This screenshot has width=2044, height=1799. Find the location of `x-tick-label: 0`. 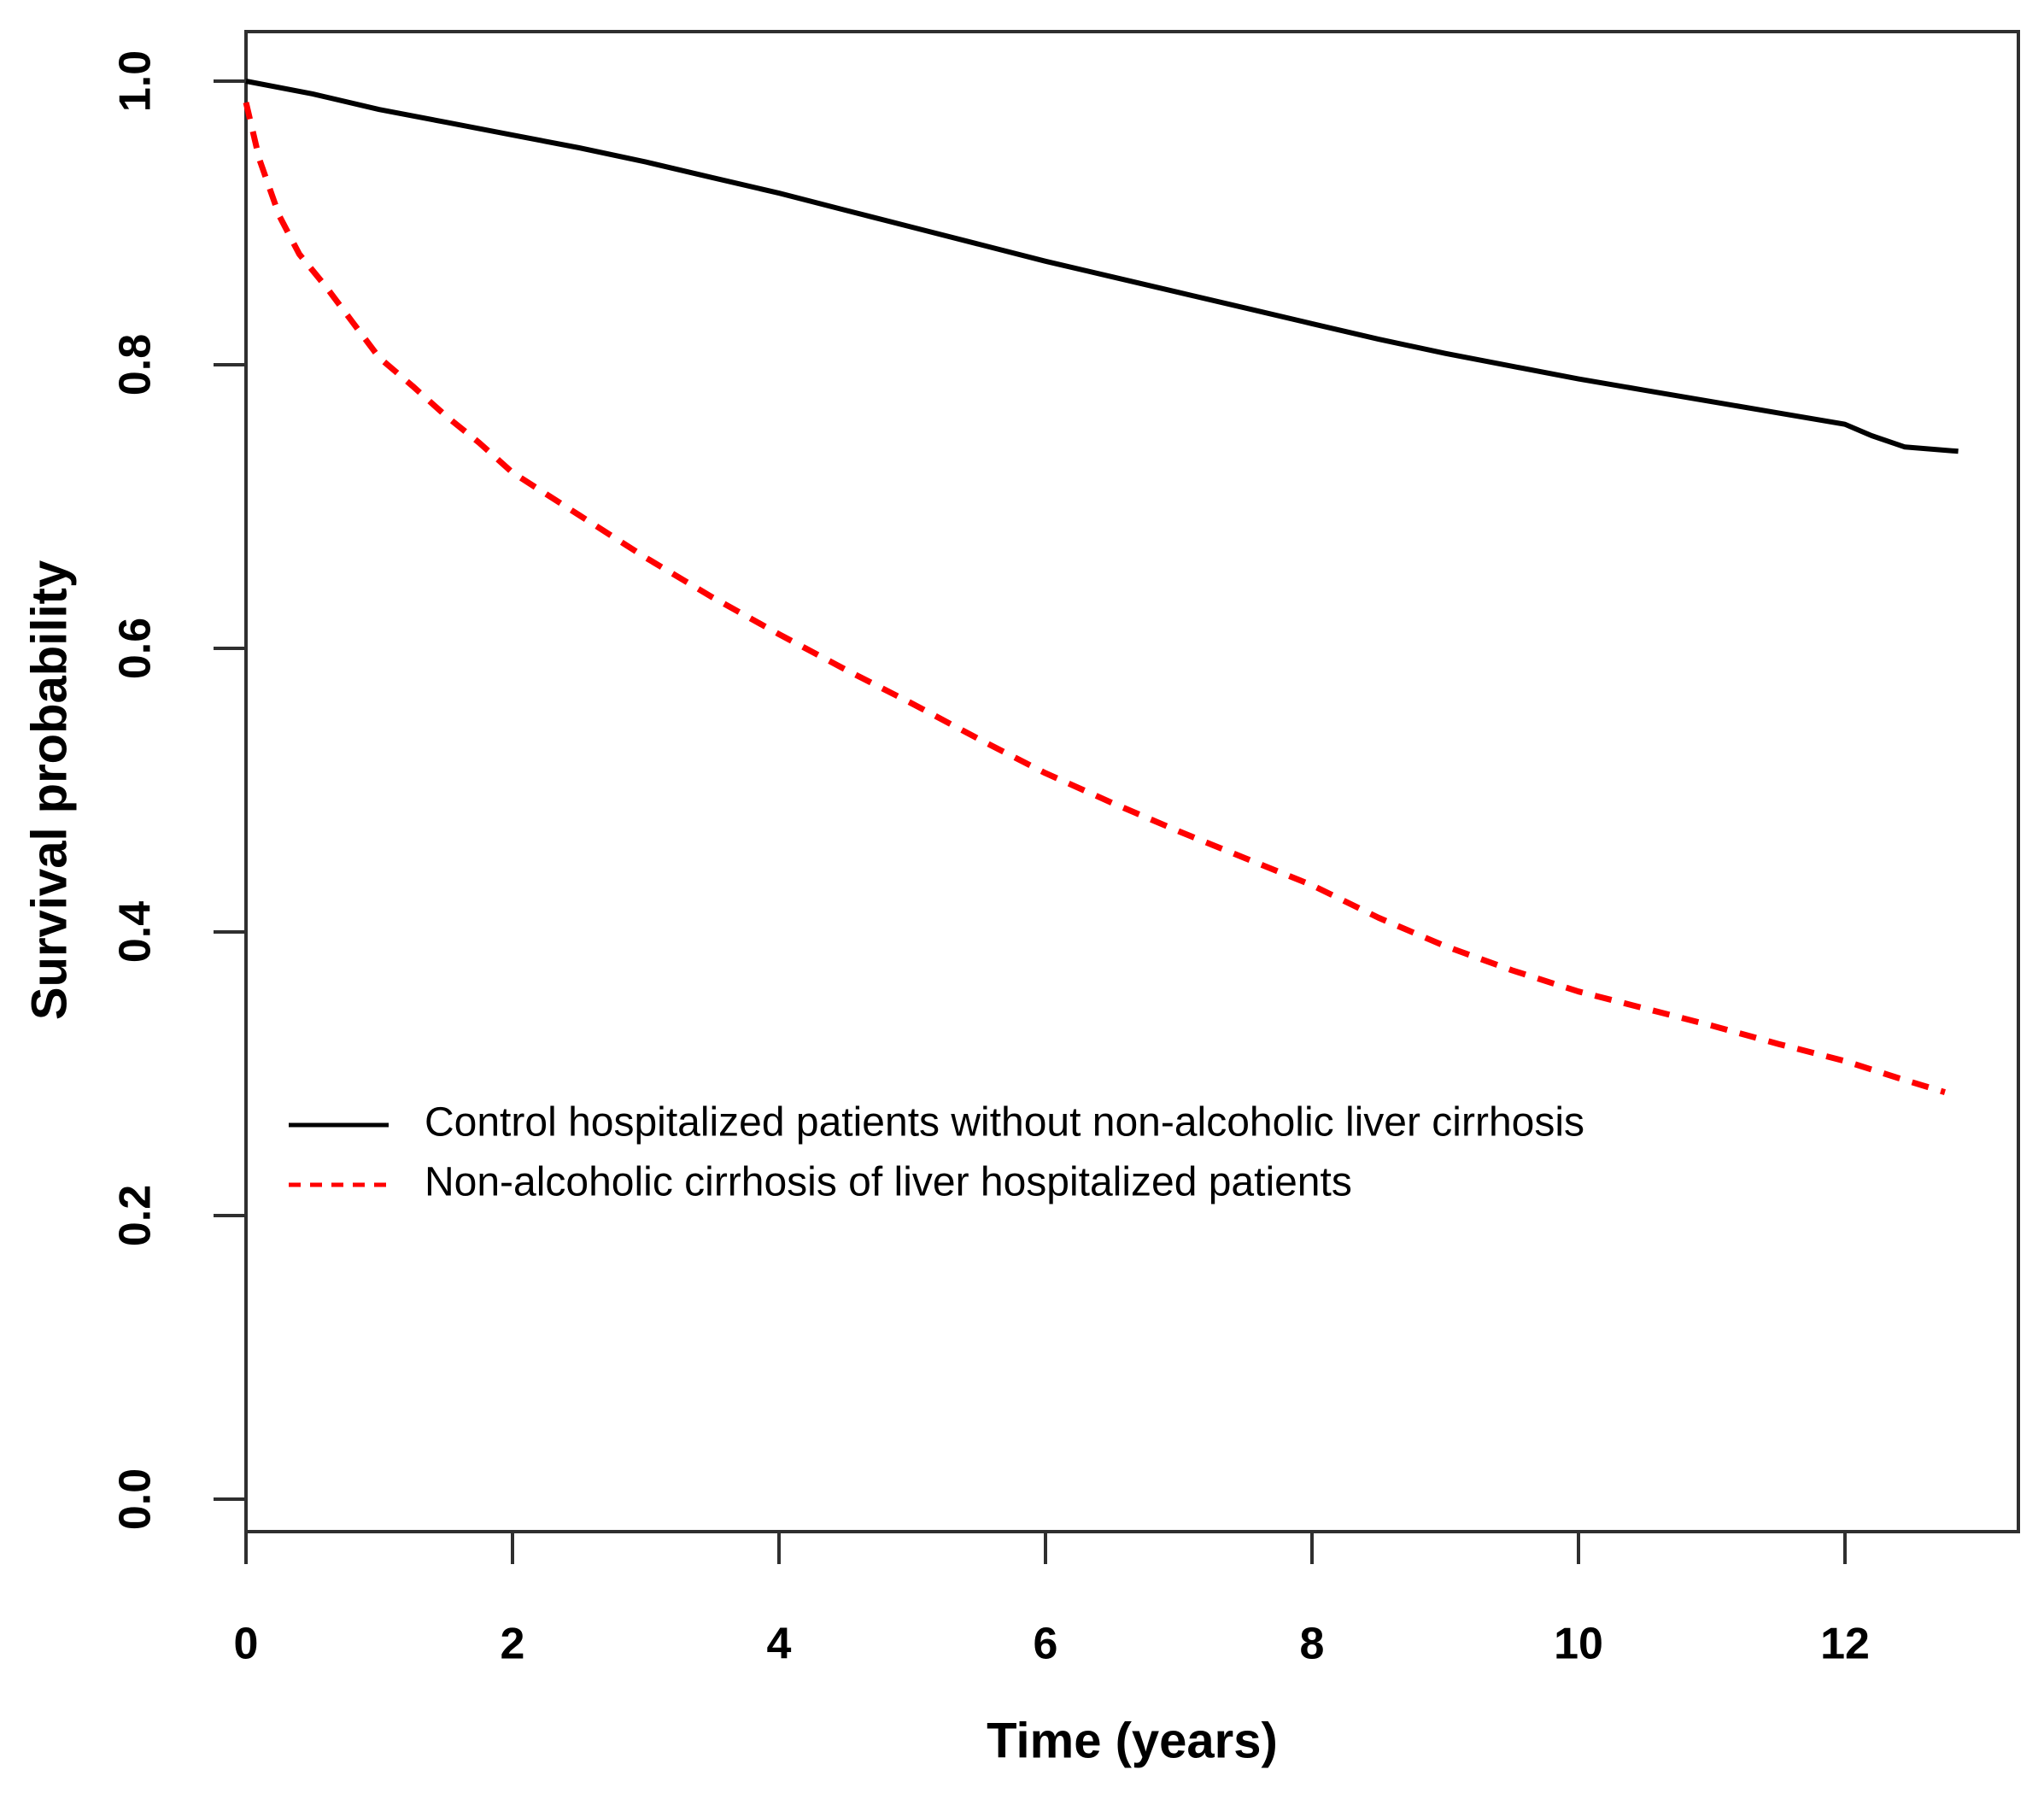

x-tick-label: 0 is located at coordinates (247, 1644).